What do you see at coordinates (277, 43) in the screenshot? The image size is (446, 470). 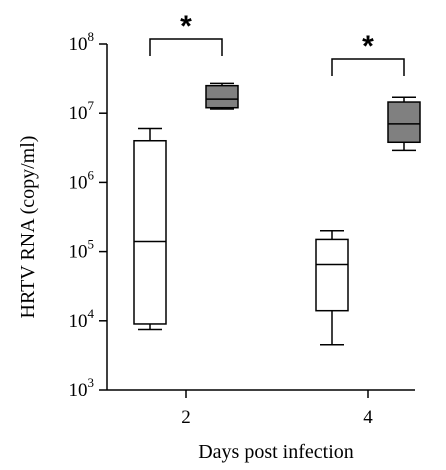 I see `significance-brackets: **` at bounding box center [277, 43].